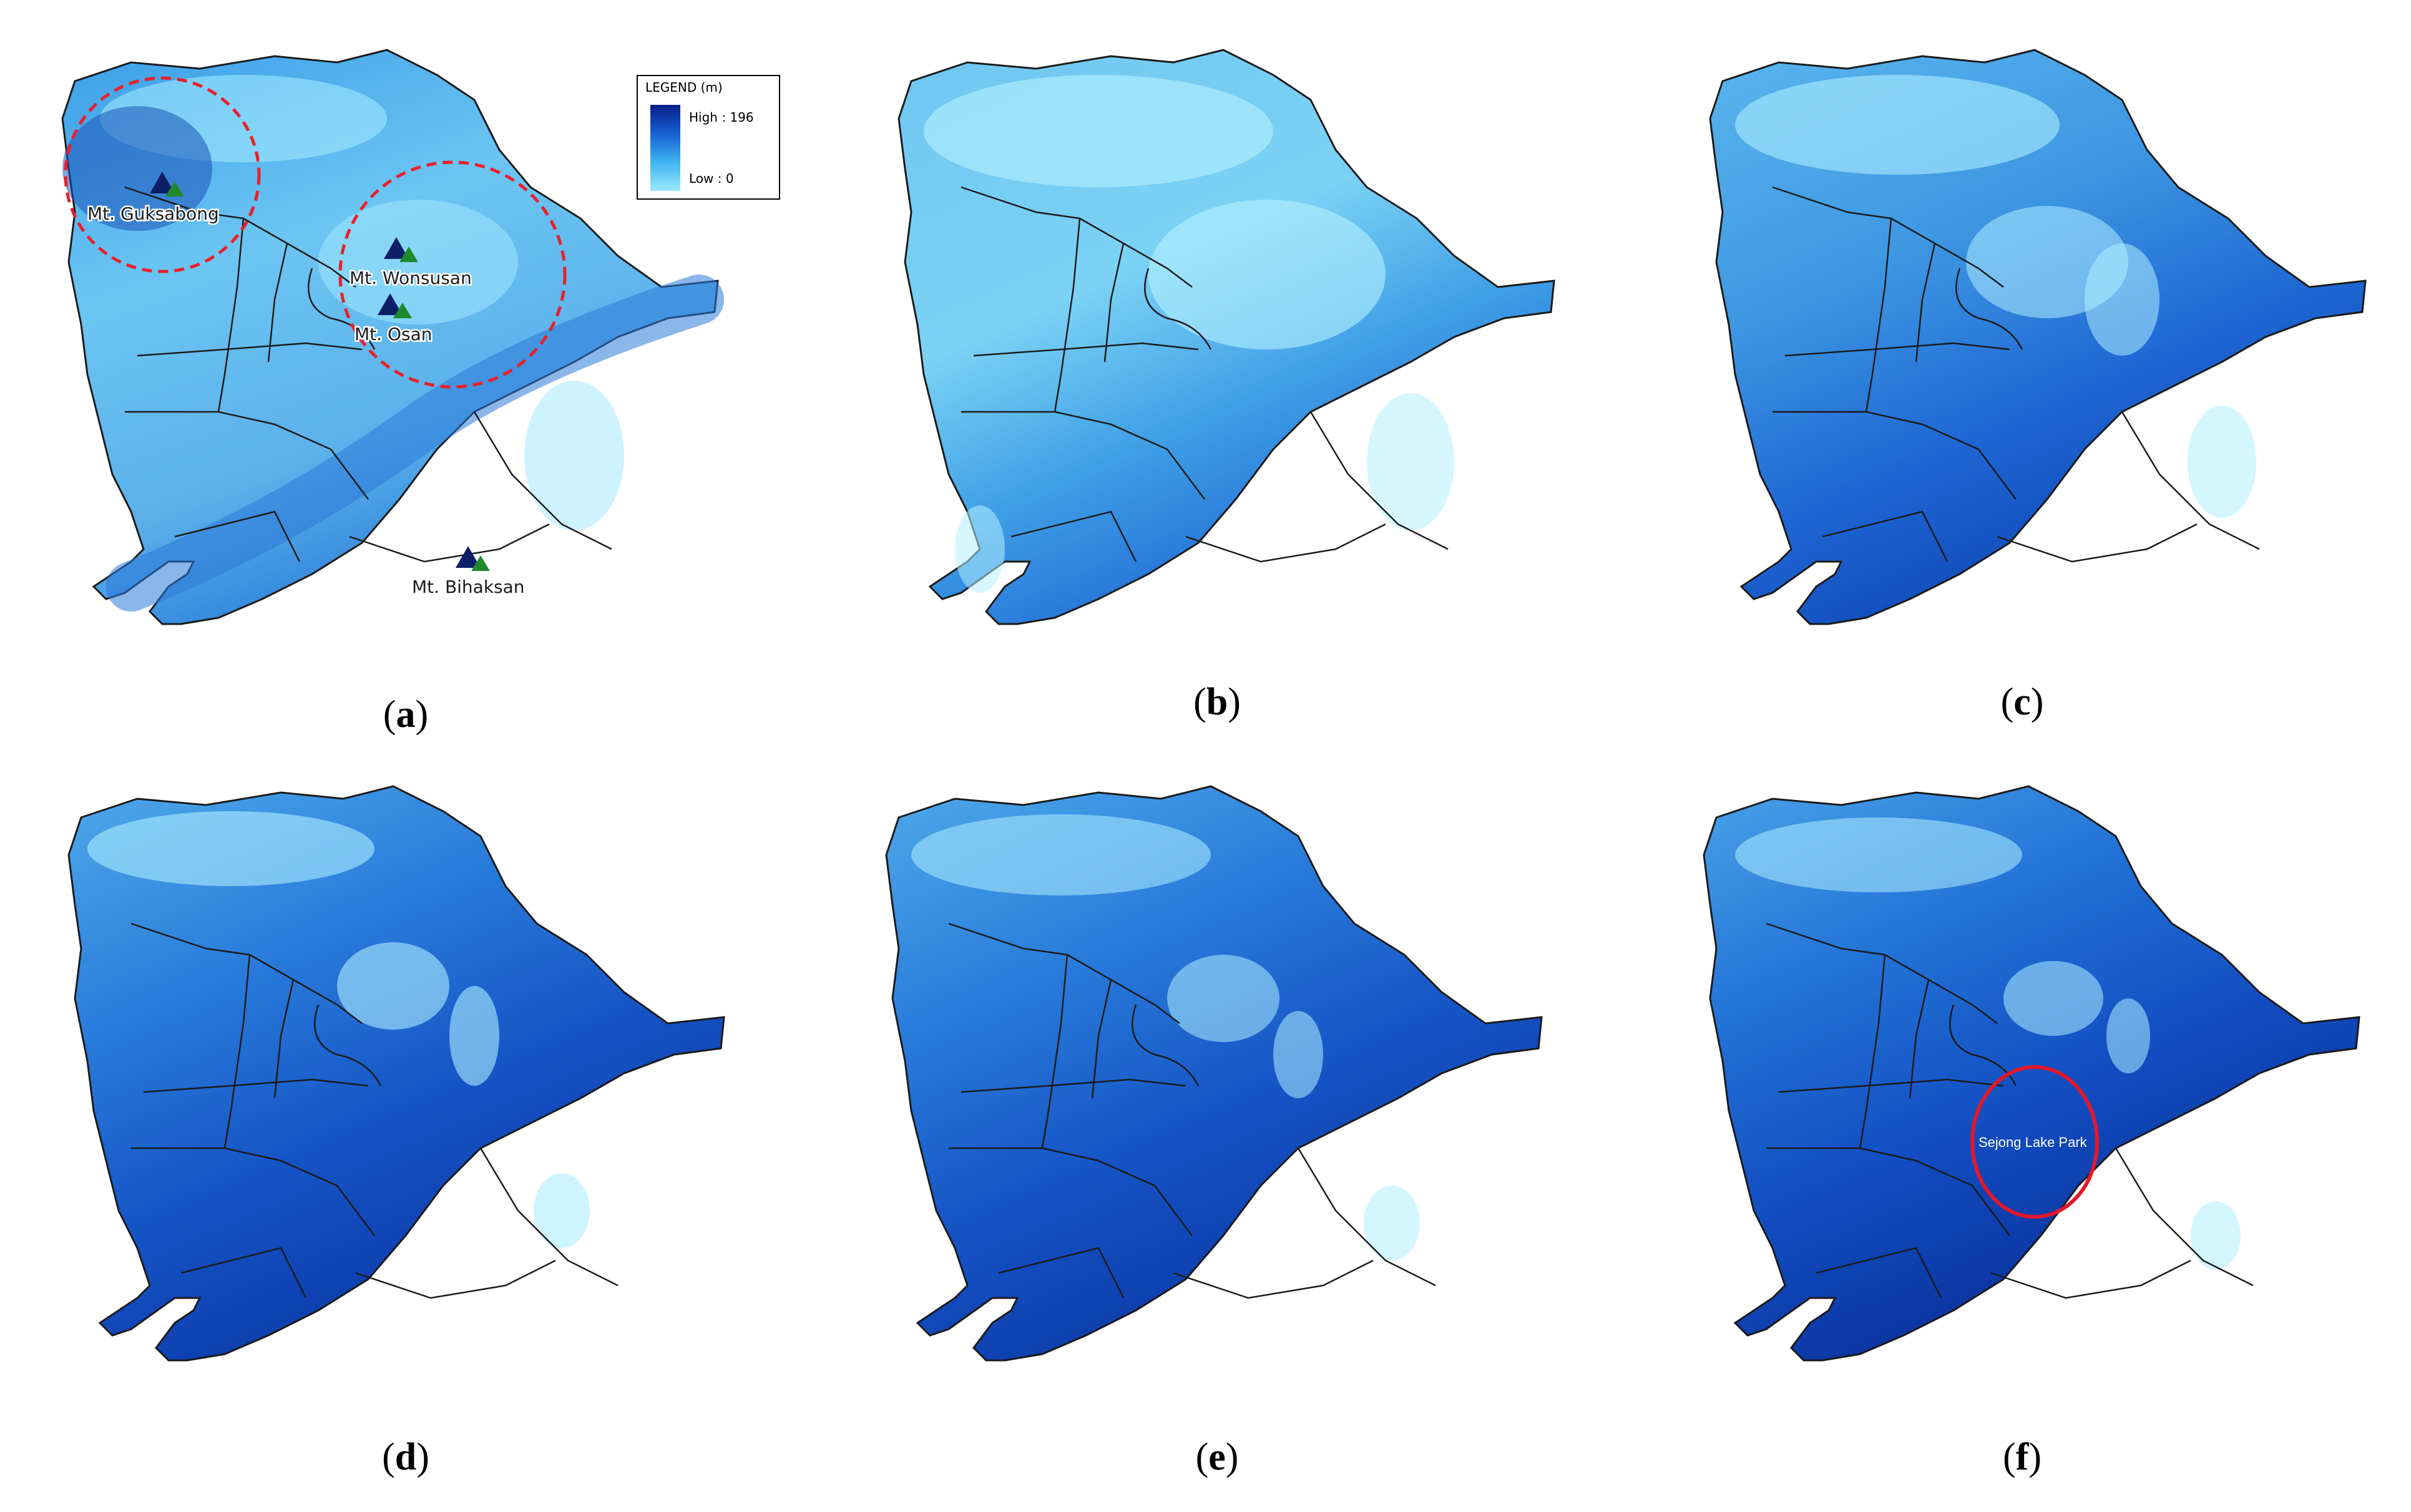 The height and width of the screenshot is (1512, 2411). What do you see at coordinates (684, 87) in the screenshot?
I see `legend-title: LEGEND (m)` at bounding box center [684, 87].